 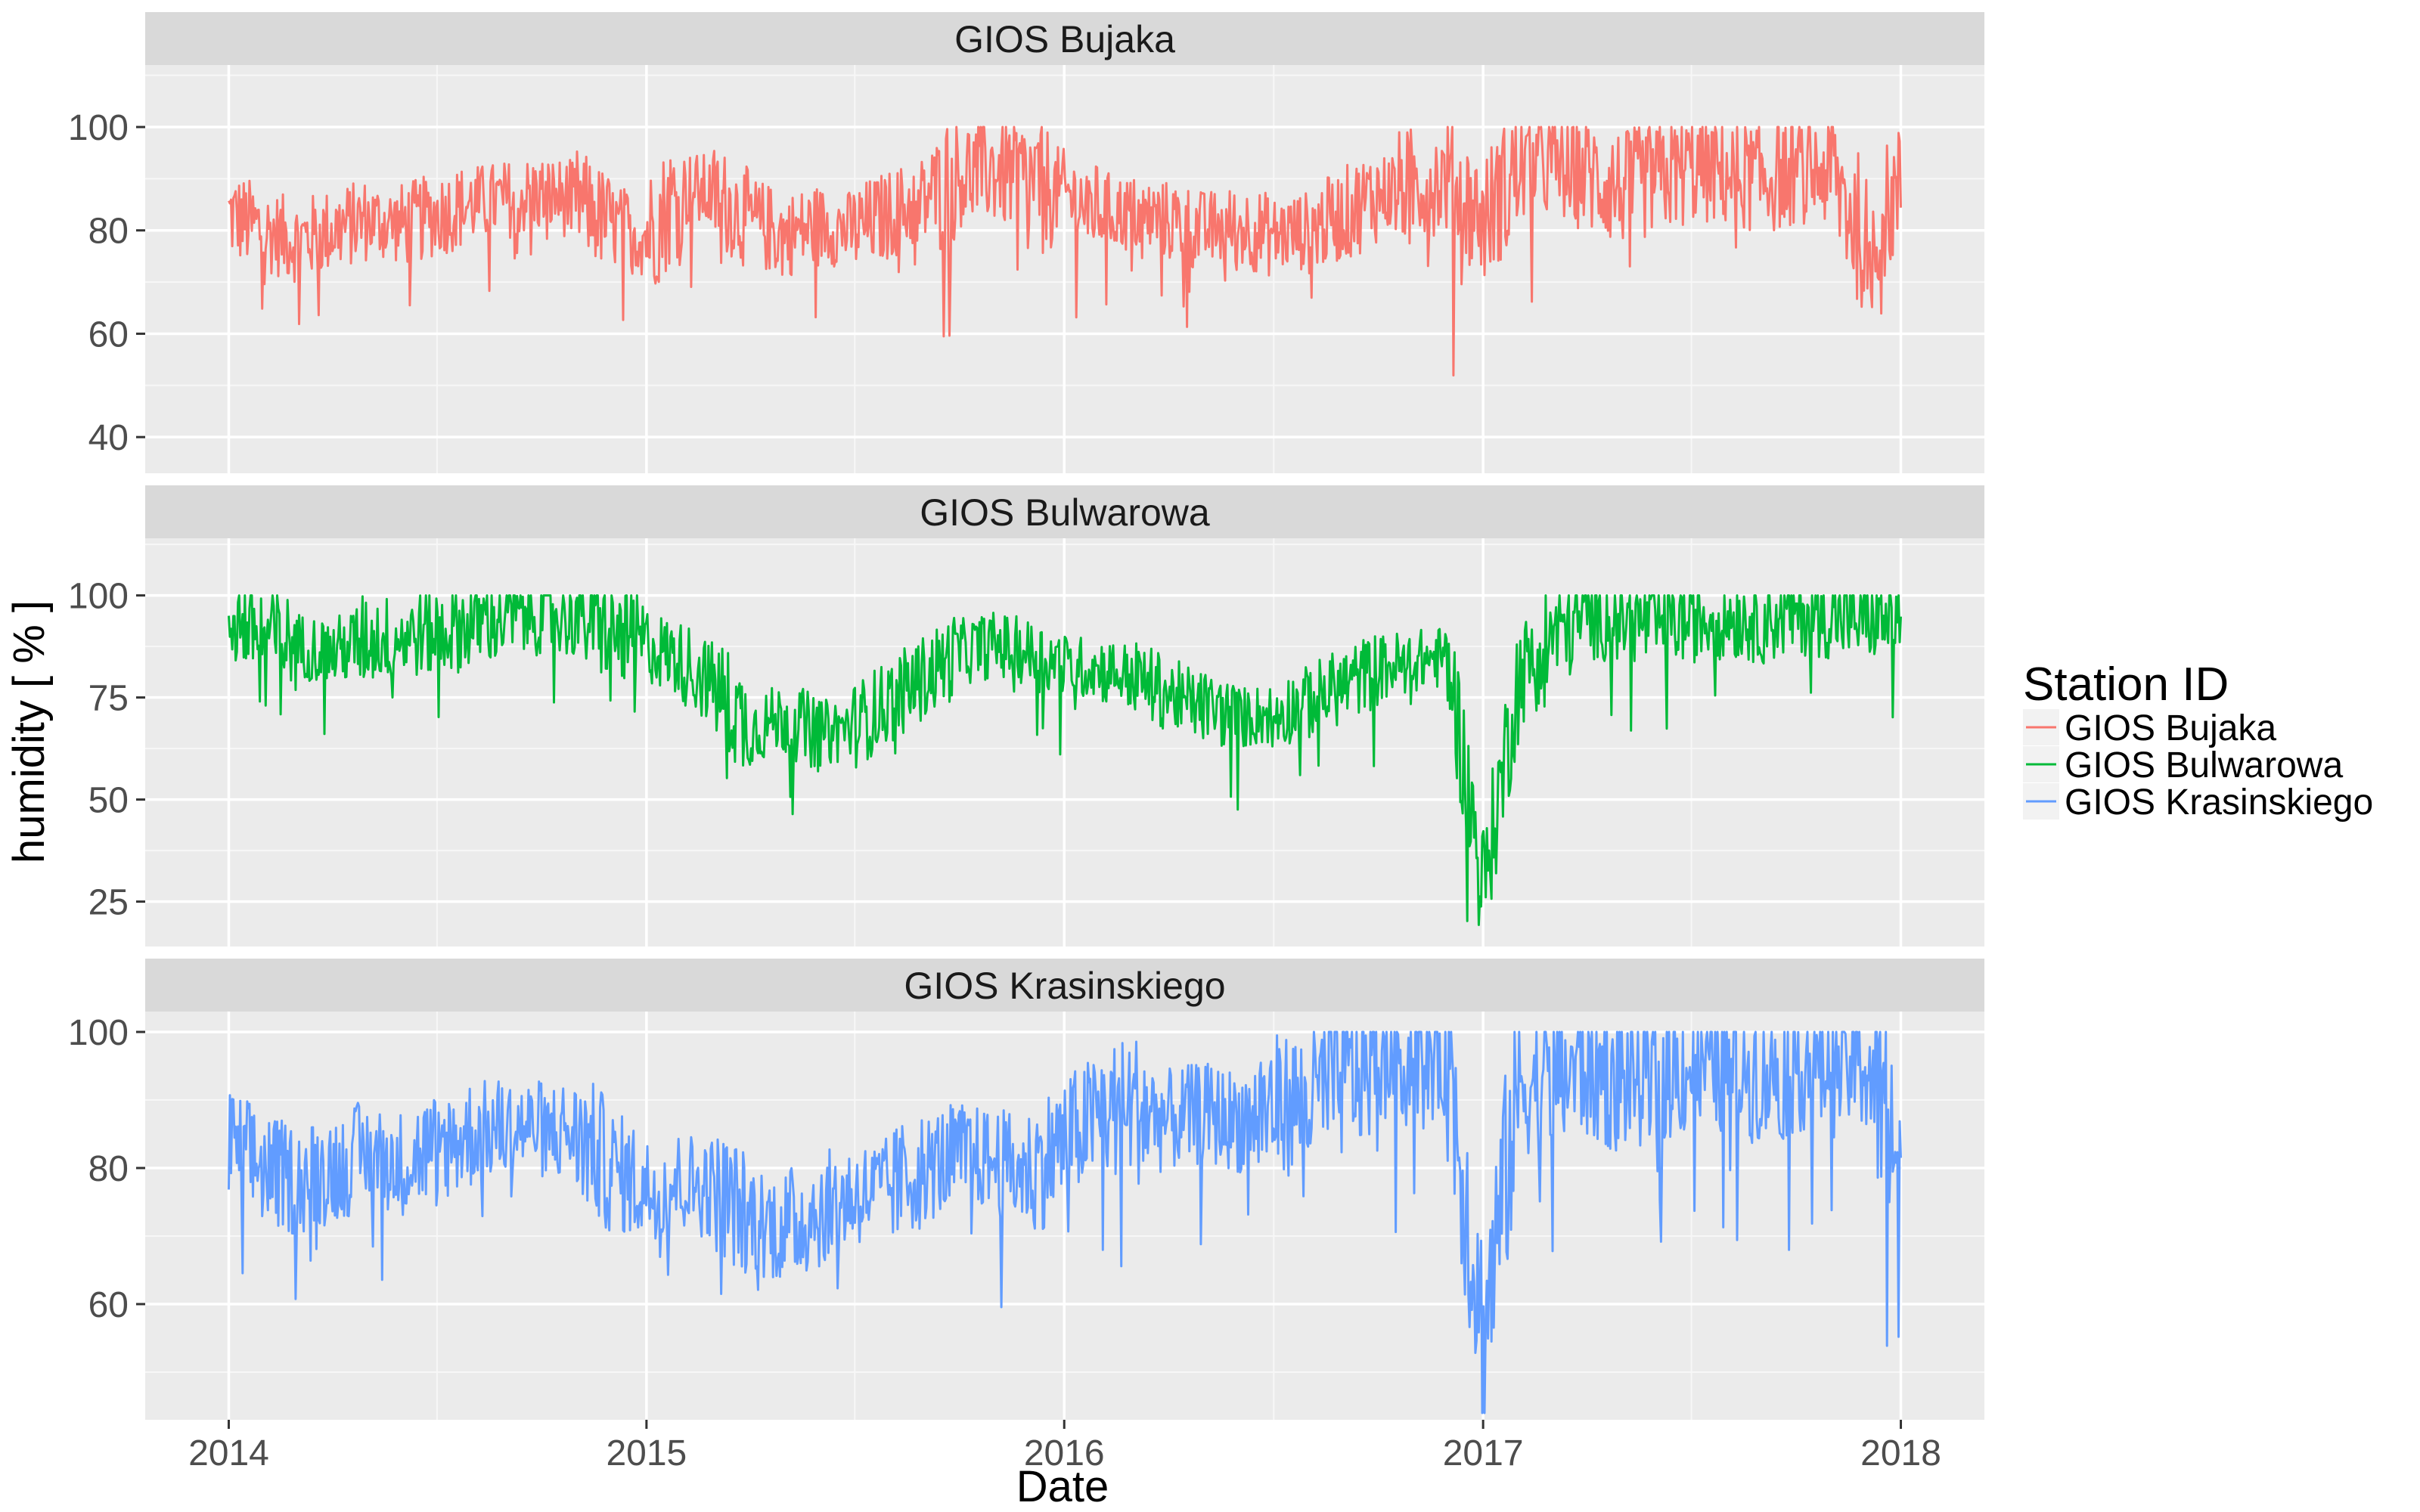 I want to click on legend-title: Station ID, so click(x=2126, y=684).